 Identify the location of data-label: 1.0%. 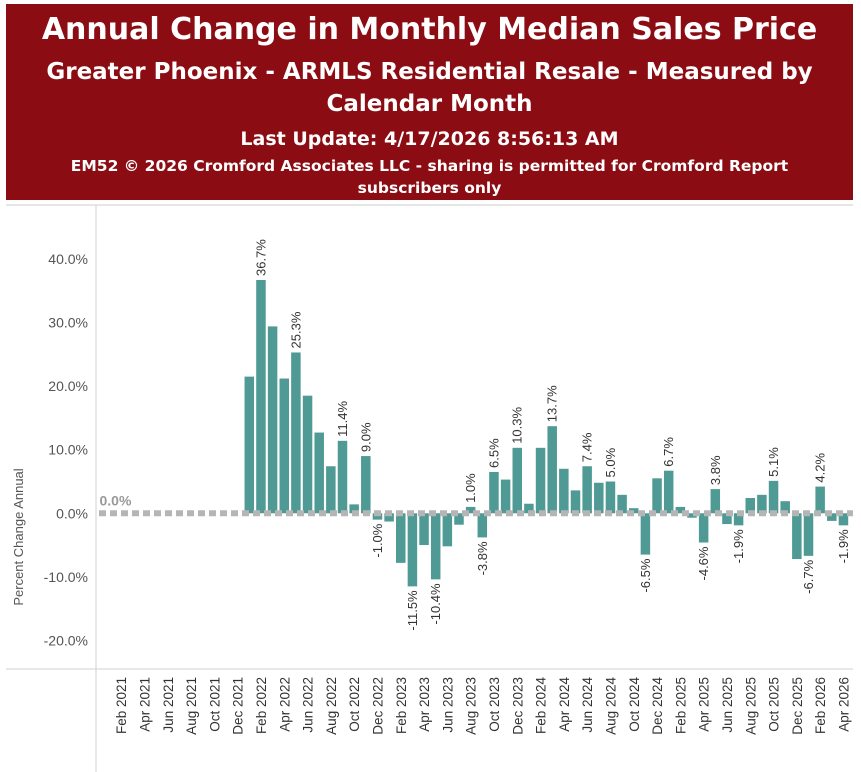
(470, 488).